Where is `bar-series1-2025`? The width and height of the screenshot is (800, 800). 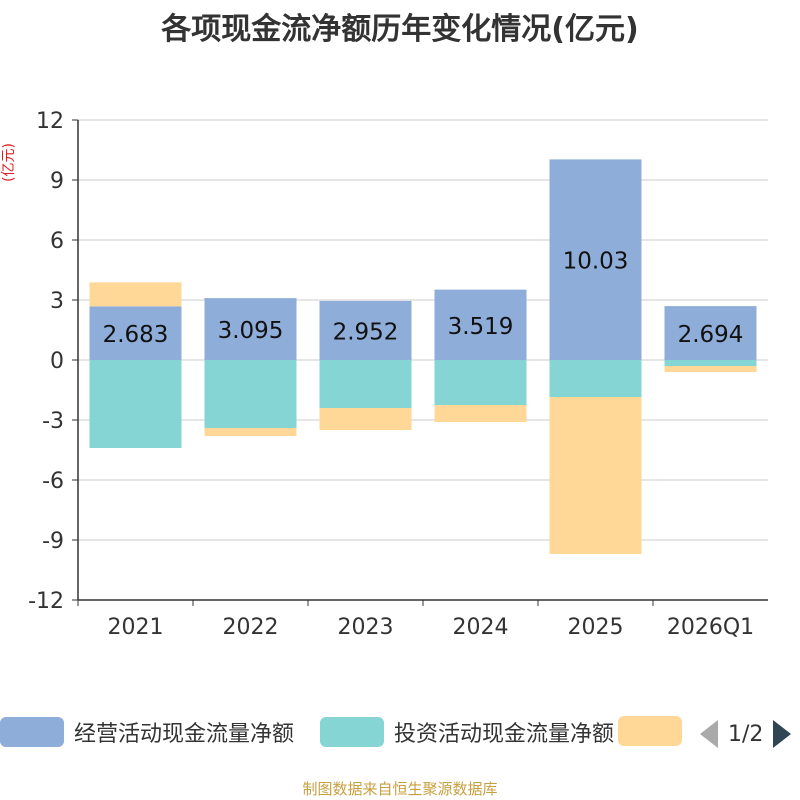 bar-series1-2025 is located at coordinates (595, 378).